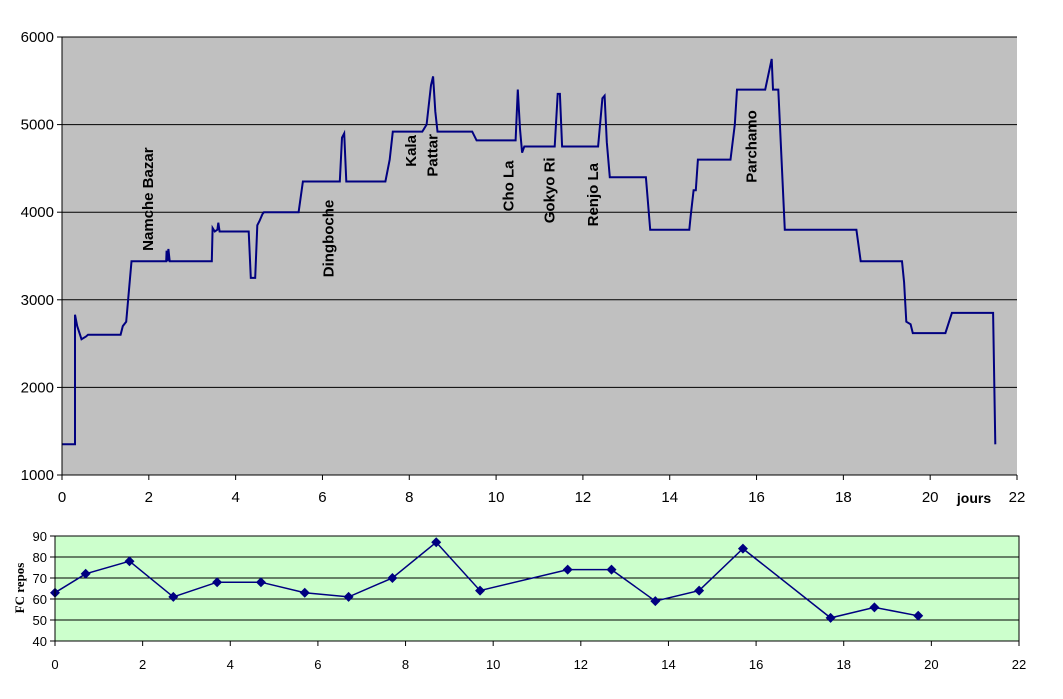 This screenshot has height=699, width=1063. I want to click on y-tick-label: 2000, so click(37, 387).